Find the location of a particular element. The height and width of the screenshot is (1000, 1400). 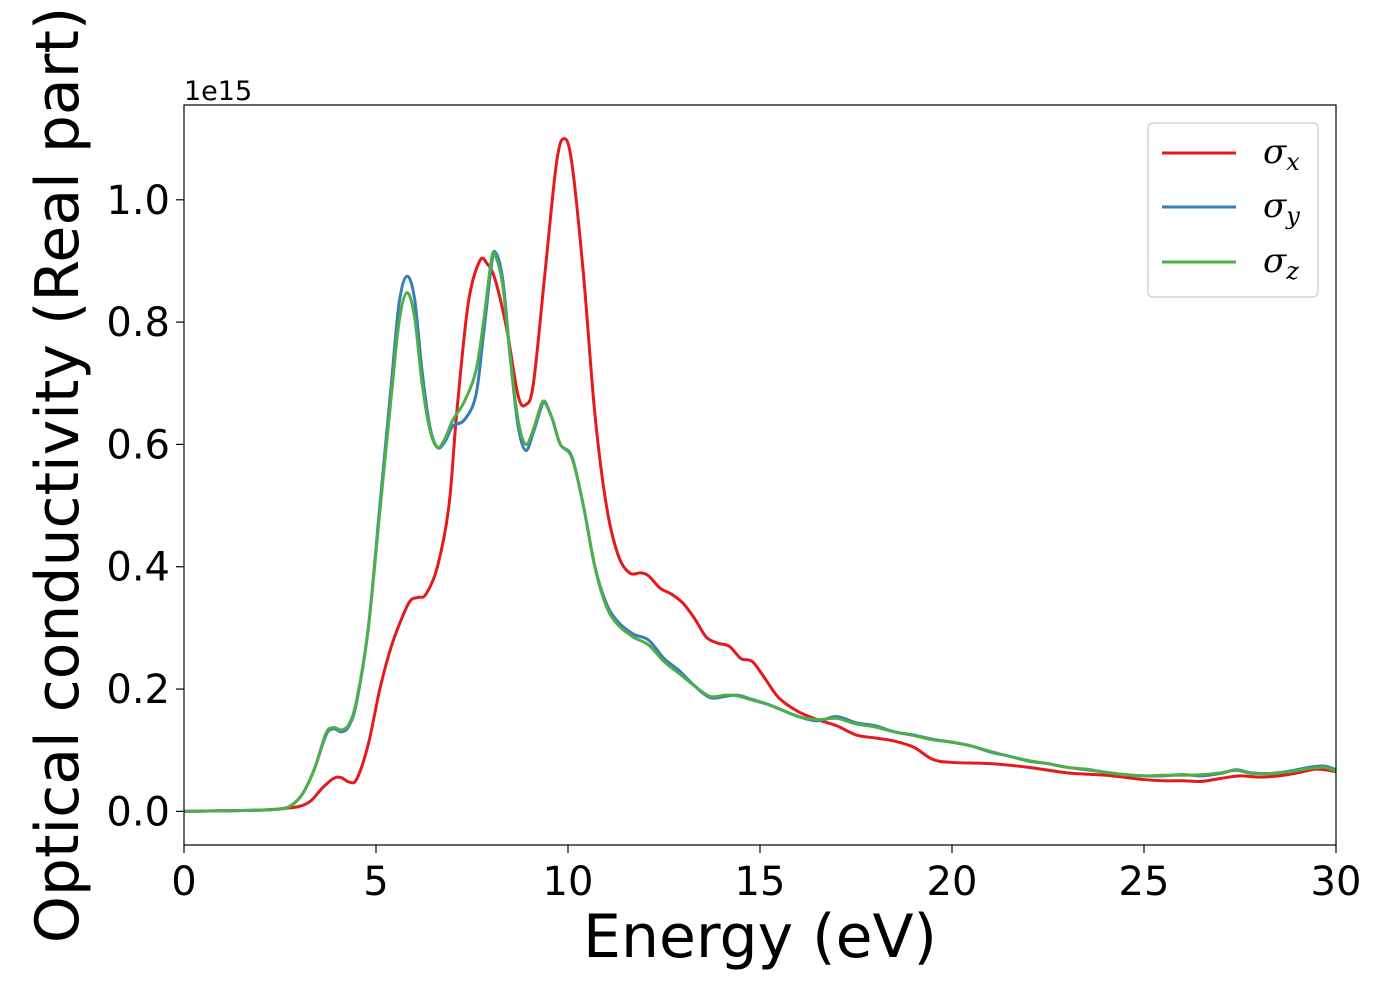

y-tick-label: 0.2 is located at coordinates (138, 690).